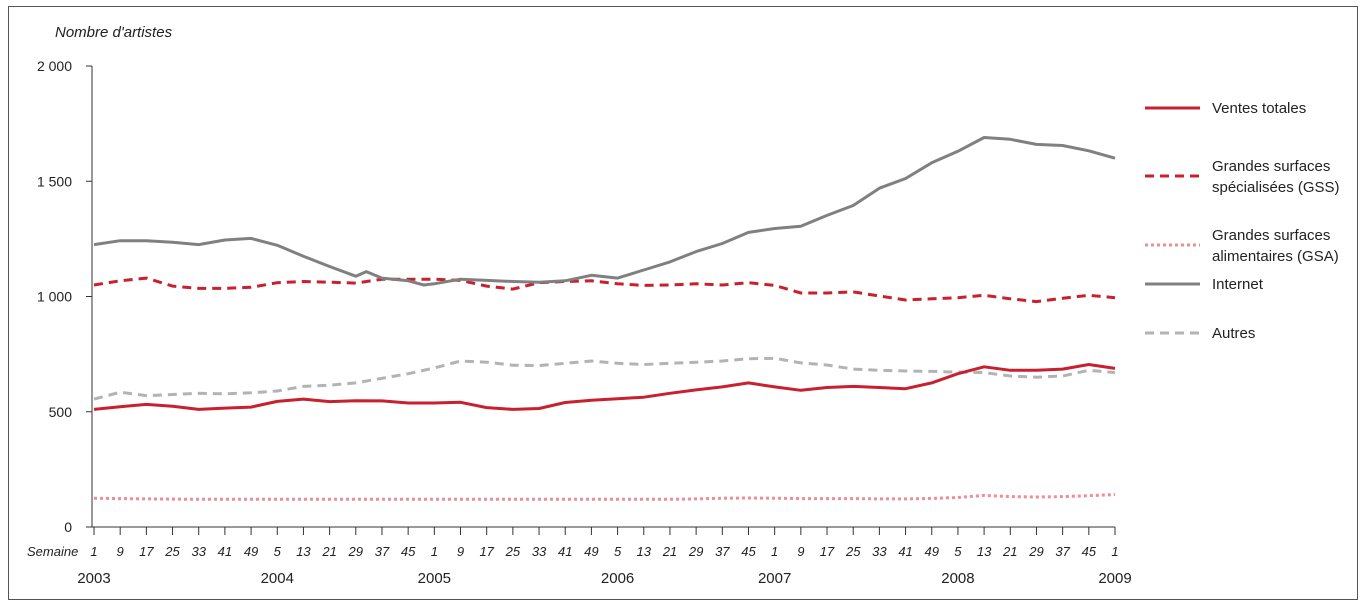 This screenshot has width=1368, height=608. What do you see at coordinates (617, 578) in the screenshot?
I see `year-label: 2006` at bounding box center [617, 578].